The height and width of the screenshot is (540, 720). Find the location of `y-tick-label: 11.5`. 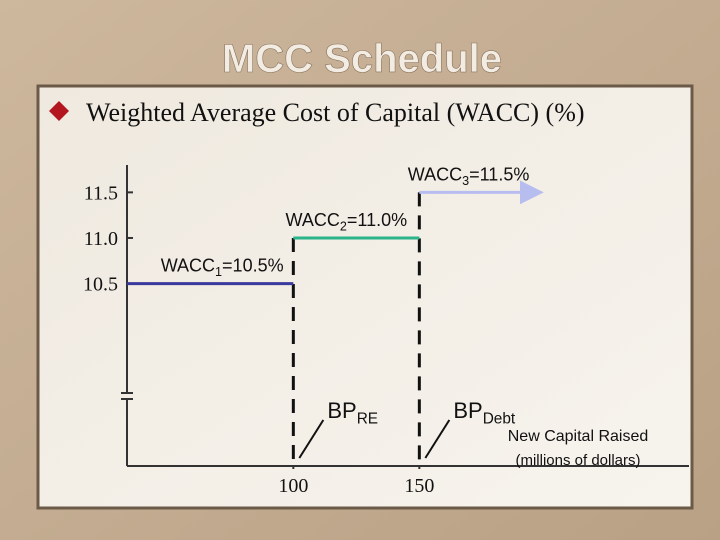

y-tick-label: 11.5 is located at coordinates (101, 193).